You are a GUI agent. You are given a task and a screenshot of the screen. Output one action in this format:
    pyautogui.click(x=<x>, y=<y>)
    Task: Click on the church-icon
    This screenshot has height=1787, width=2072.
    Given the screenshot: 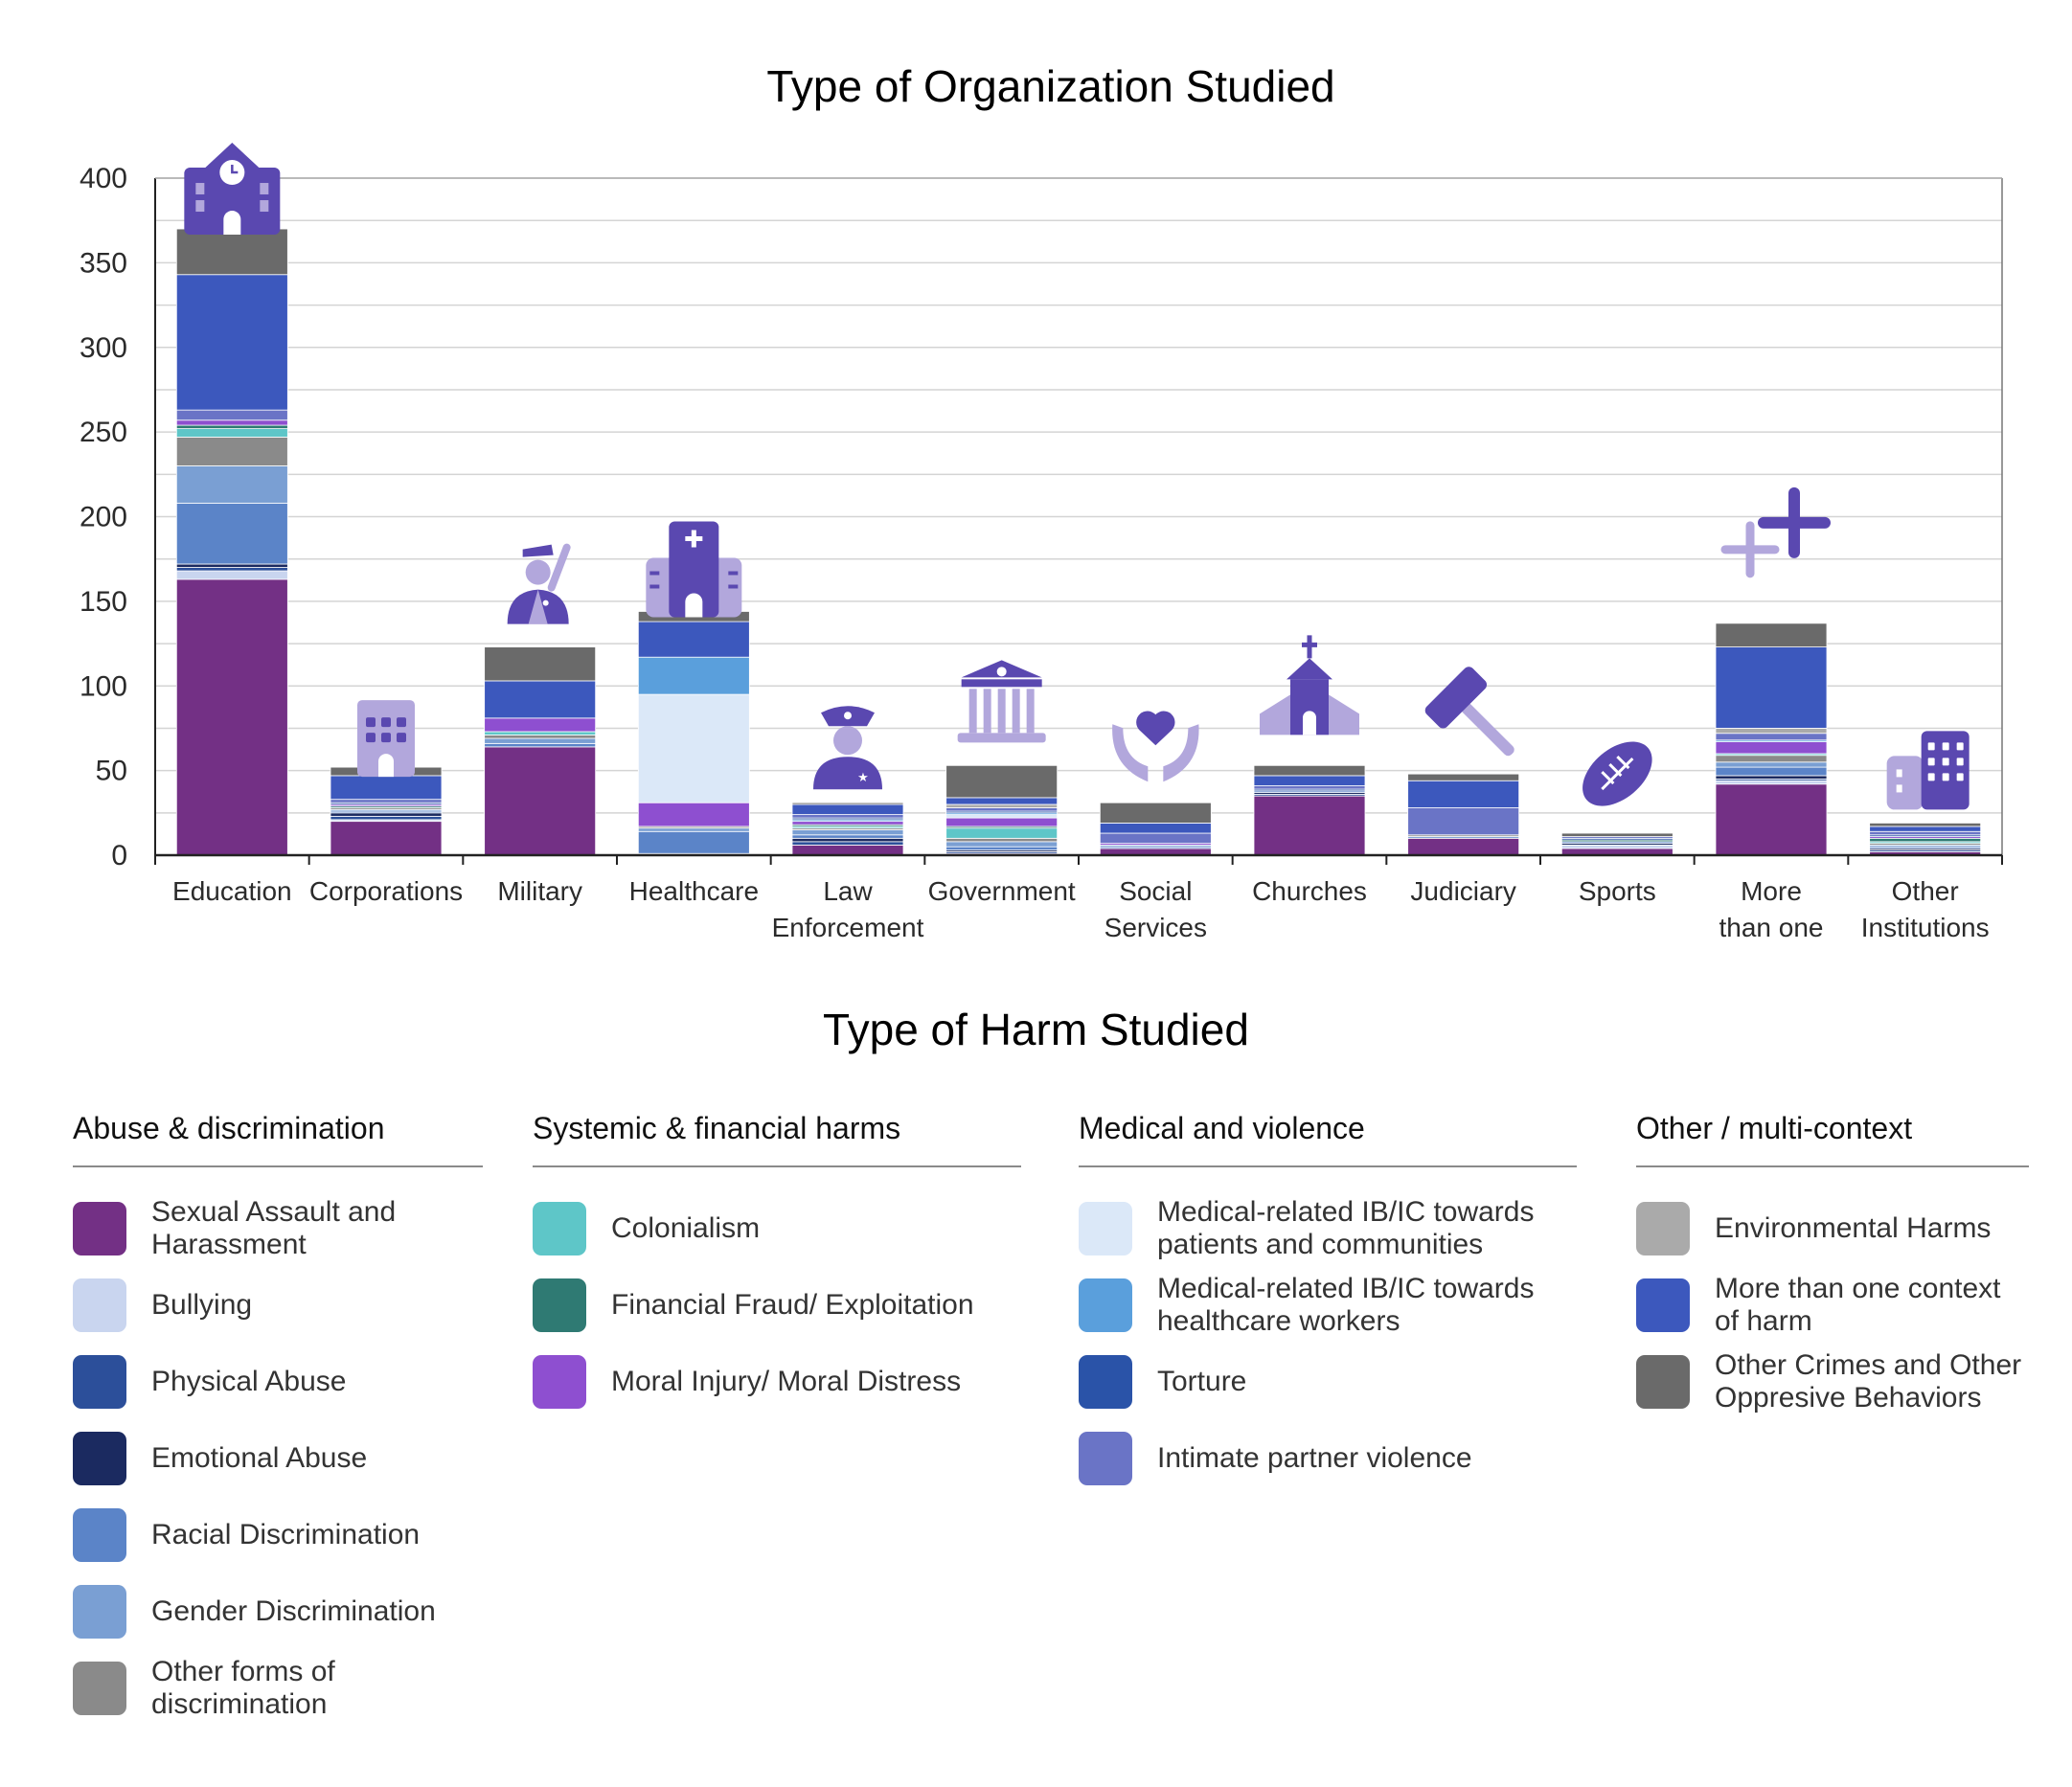 What is the action you would take?
    pyautogui.click(x=1309, y=685)
    